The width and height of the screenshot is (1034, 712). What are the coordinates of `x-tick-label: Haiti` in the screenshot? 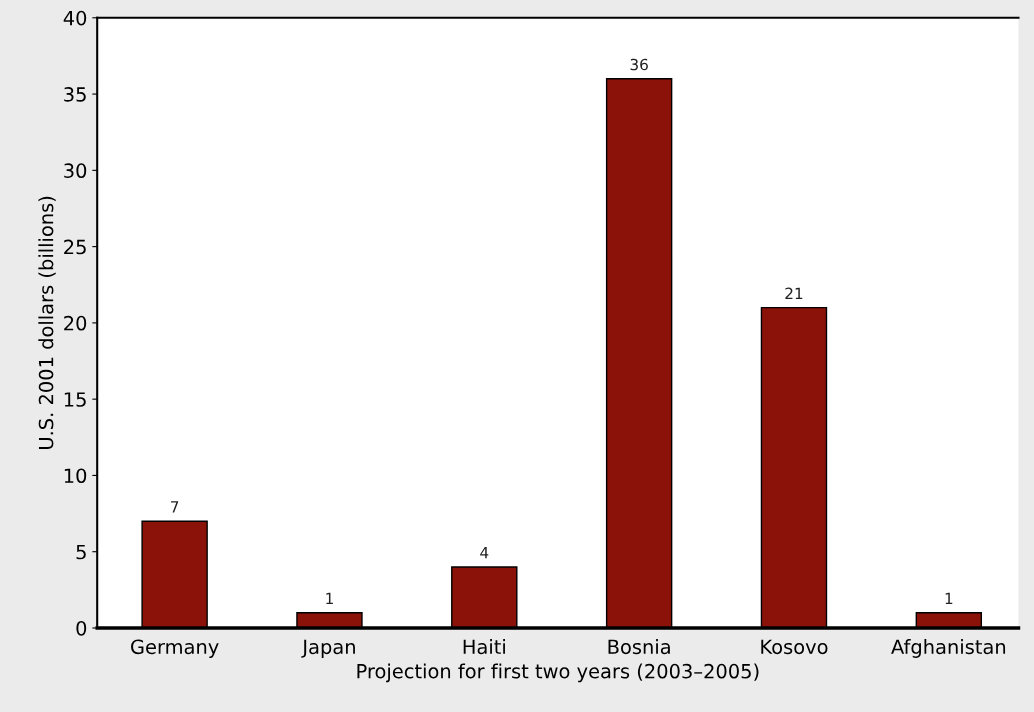 It's located at (484, 647).